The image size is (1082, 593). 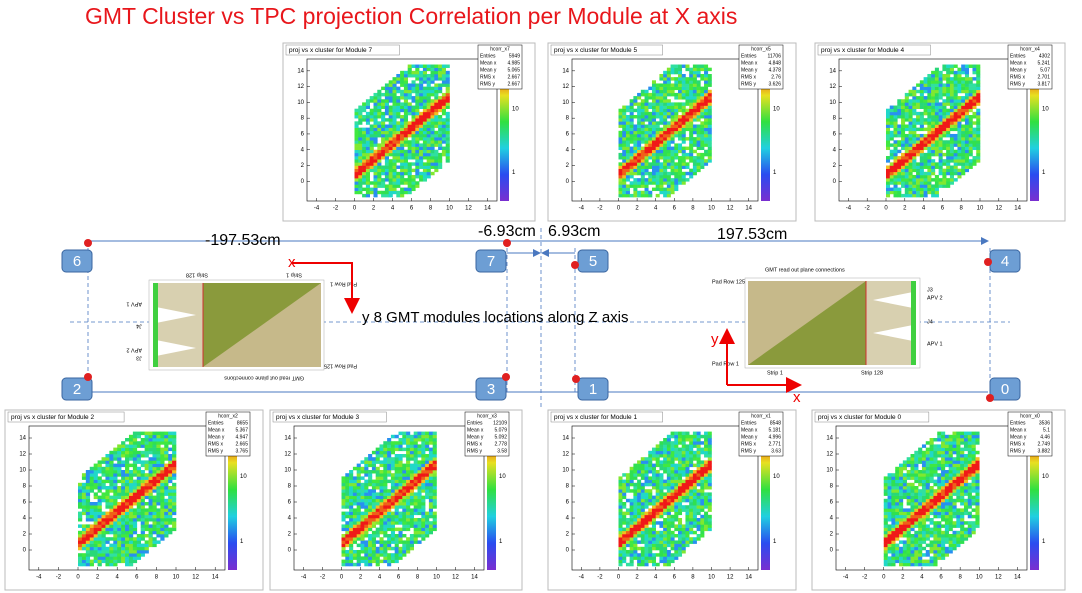 I want to click on y-tick-label: 10, so click(x=22, y=471).